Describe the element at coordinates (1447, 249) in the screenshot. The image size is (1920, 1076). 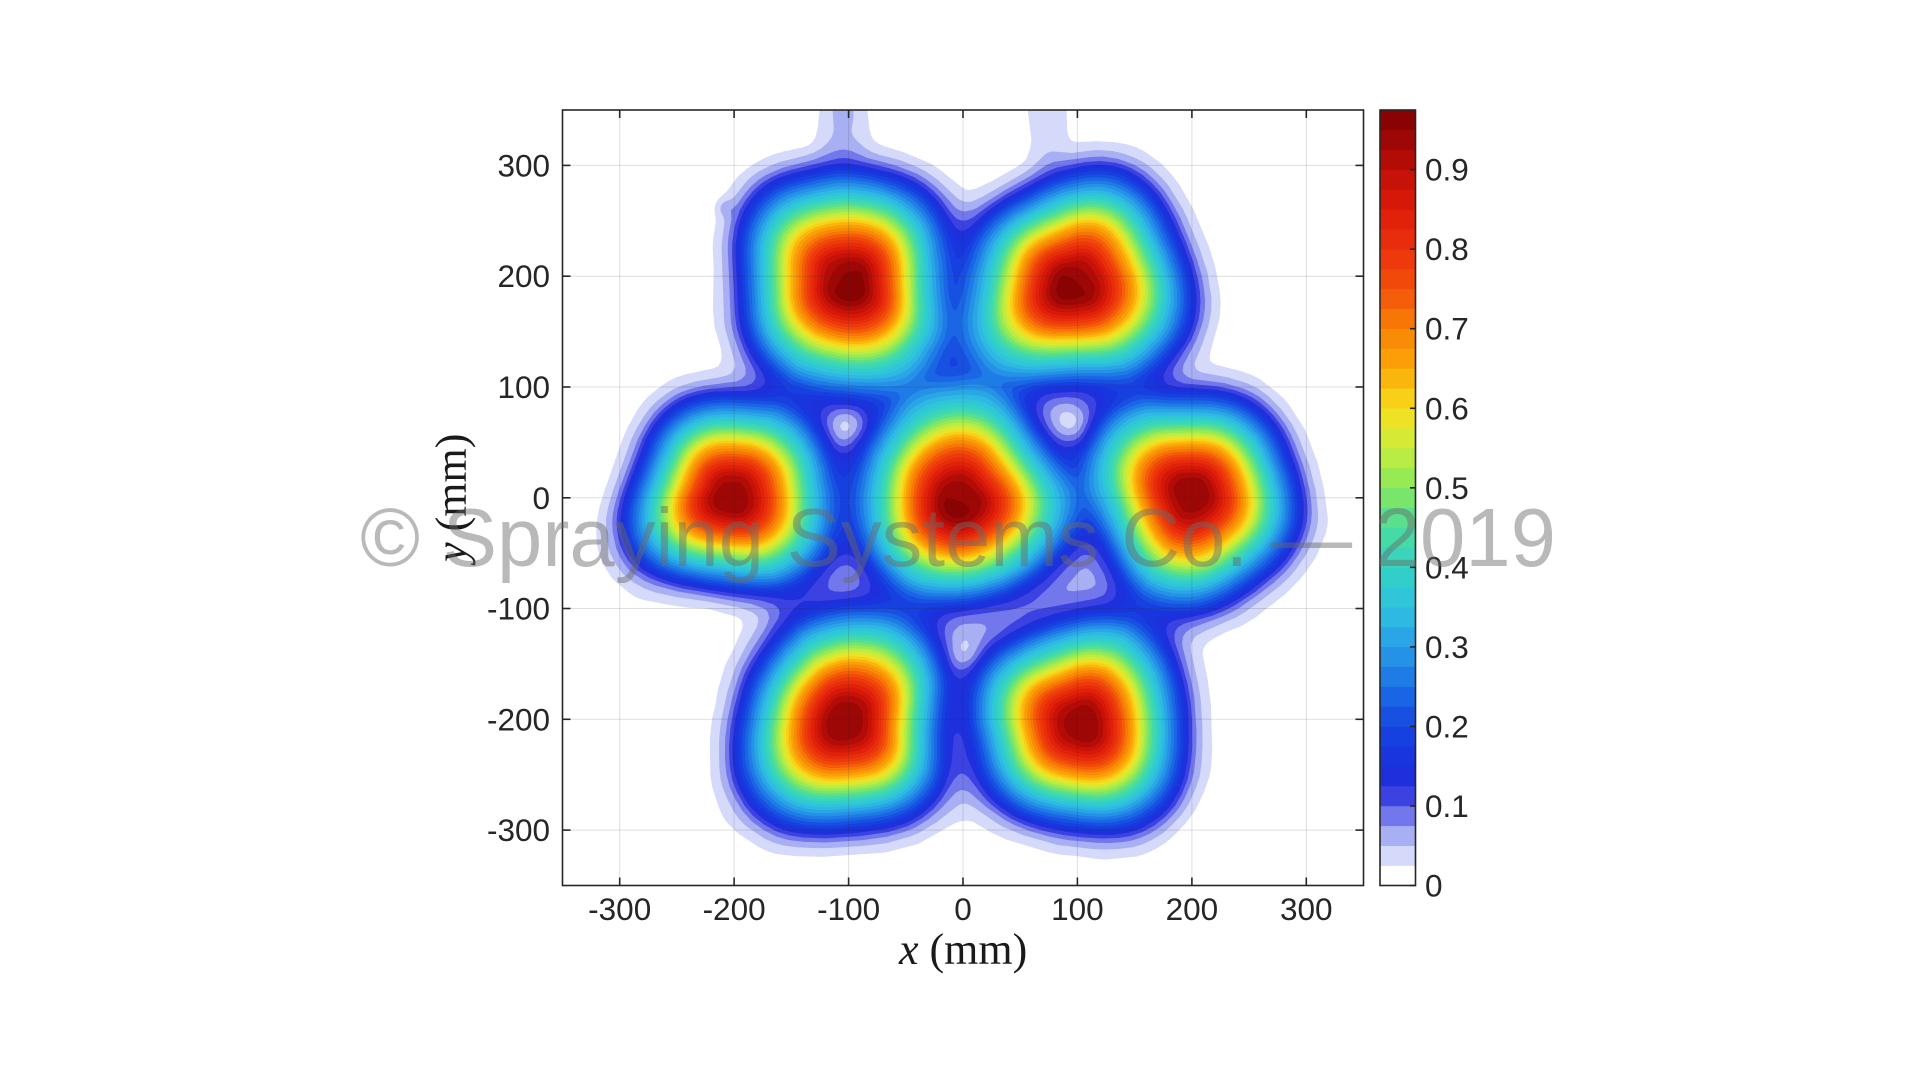
I see `svg-text: 0.8` at that location.